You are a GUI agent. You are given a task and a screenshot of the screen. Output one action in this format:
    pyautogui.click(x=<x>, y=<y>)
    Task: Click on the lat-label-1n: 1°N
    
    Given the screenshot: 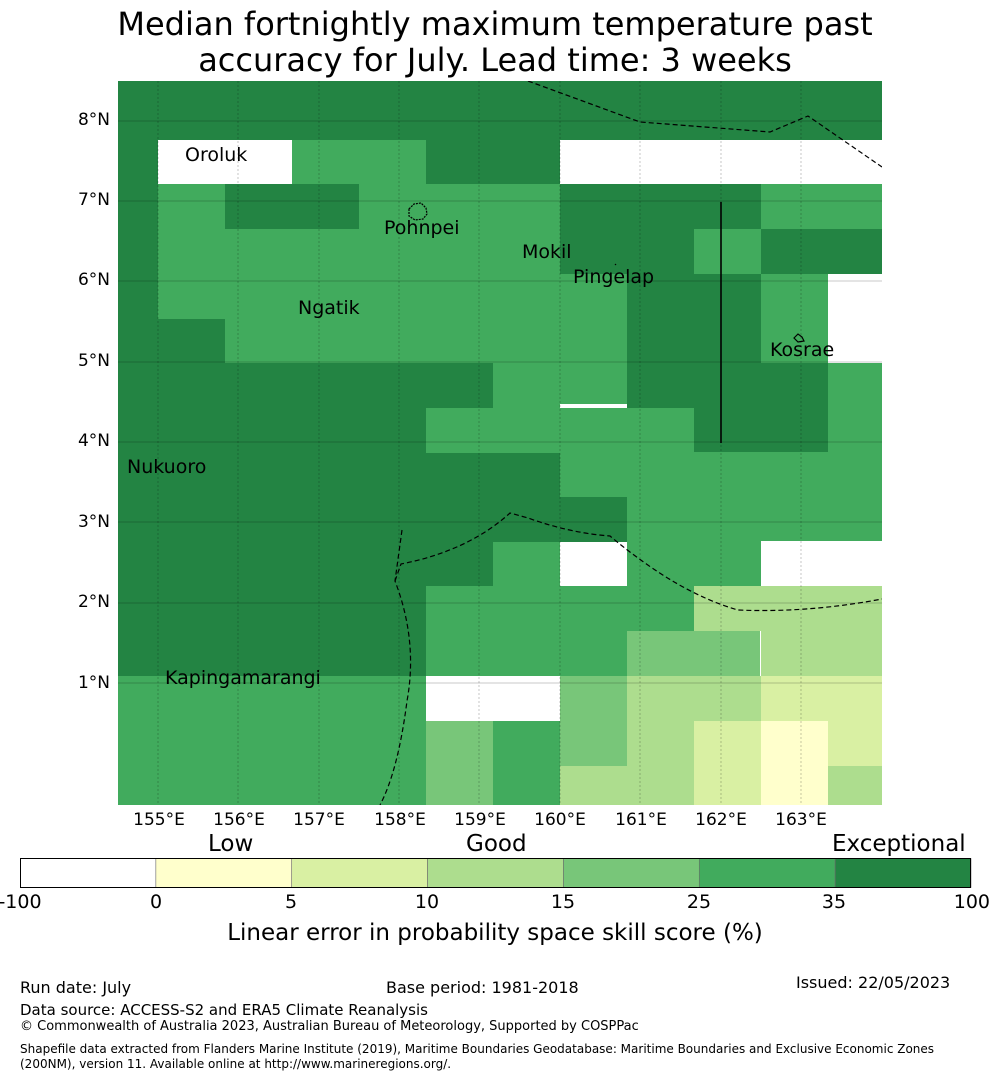 What is the action you would take?
    pyautogui.click(x=93, y=683)
    